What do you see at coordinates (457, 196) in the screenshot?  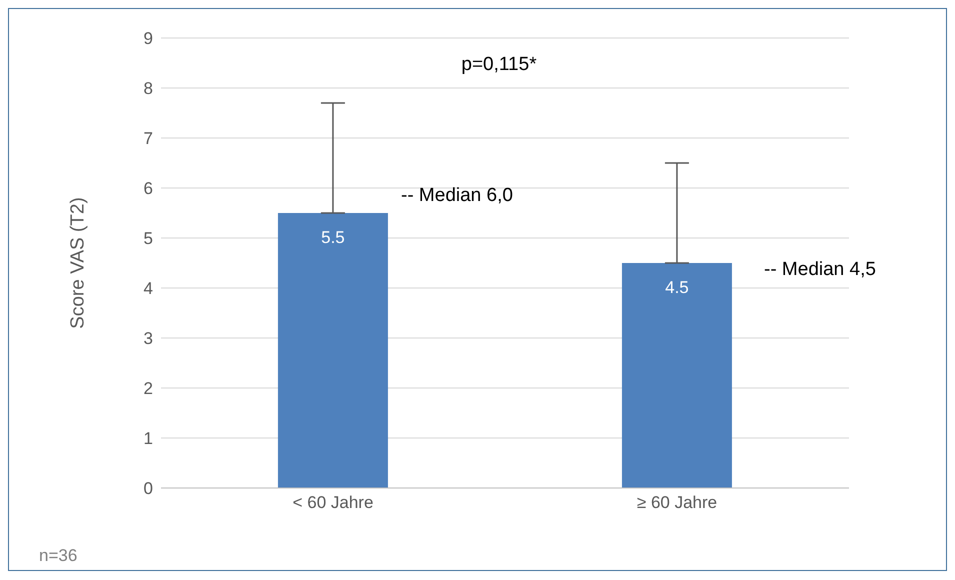 I see `annotation: -- Median 6,0` at bounding box center [457, 196].